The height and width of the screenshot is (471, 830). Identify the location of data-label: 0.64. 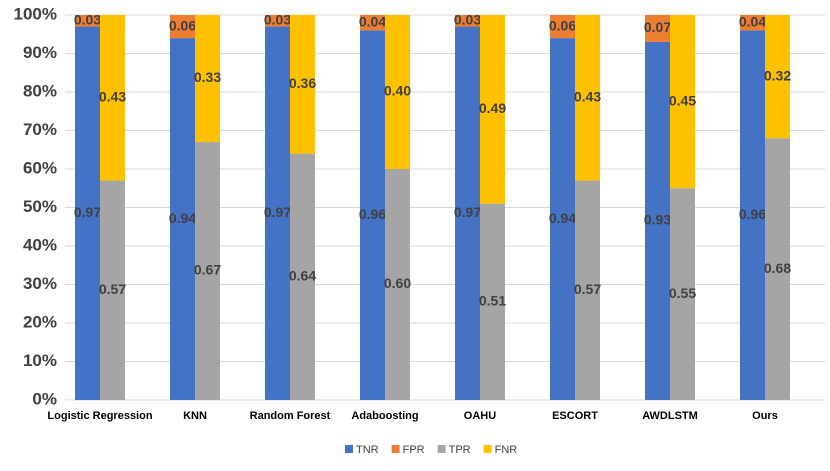
(302, 276).